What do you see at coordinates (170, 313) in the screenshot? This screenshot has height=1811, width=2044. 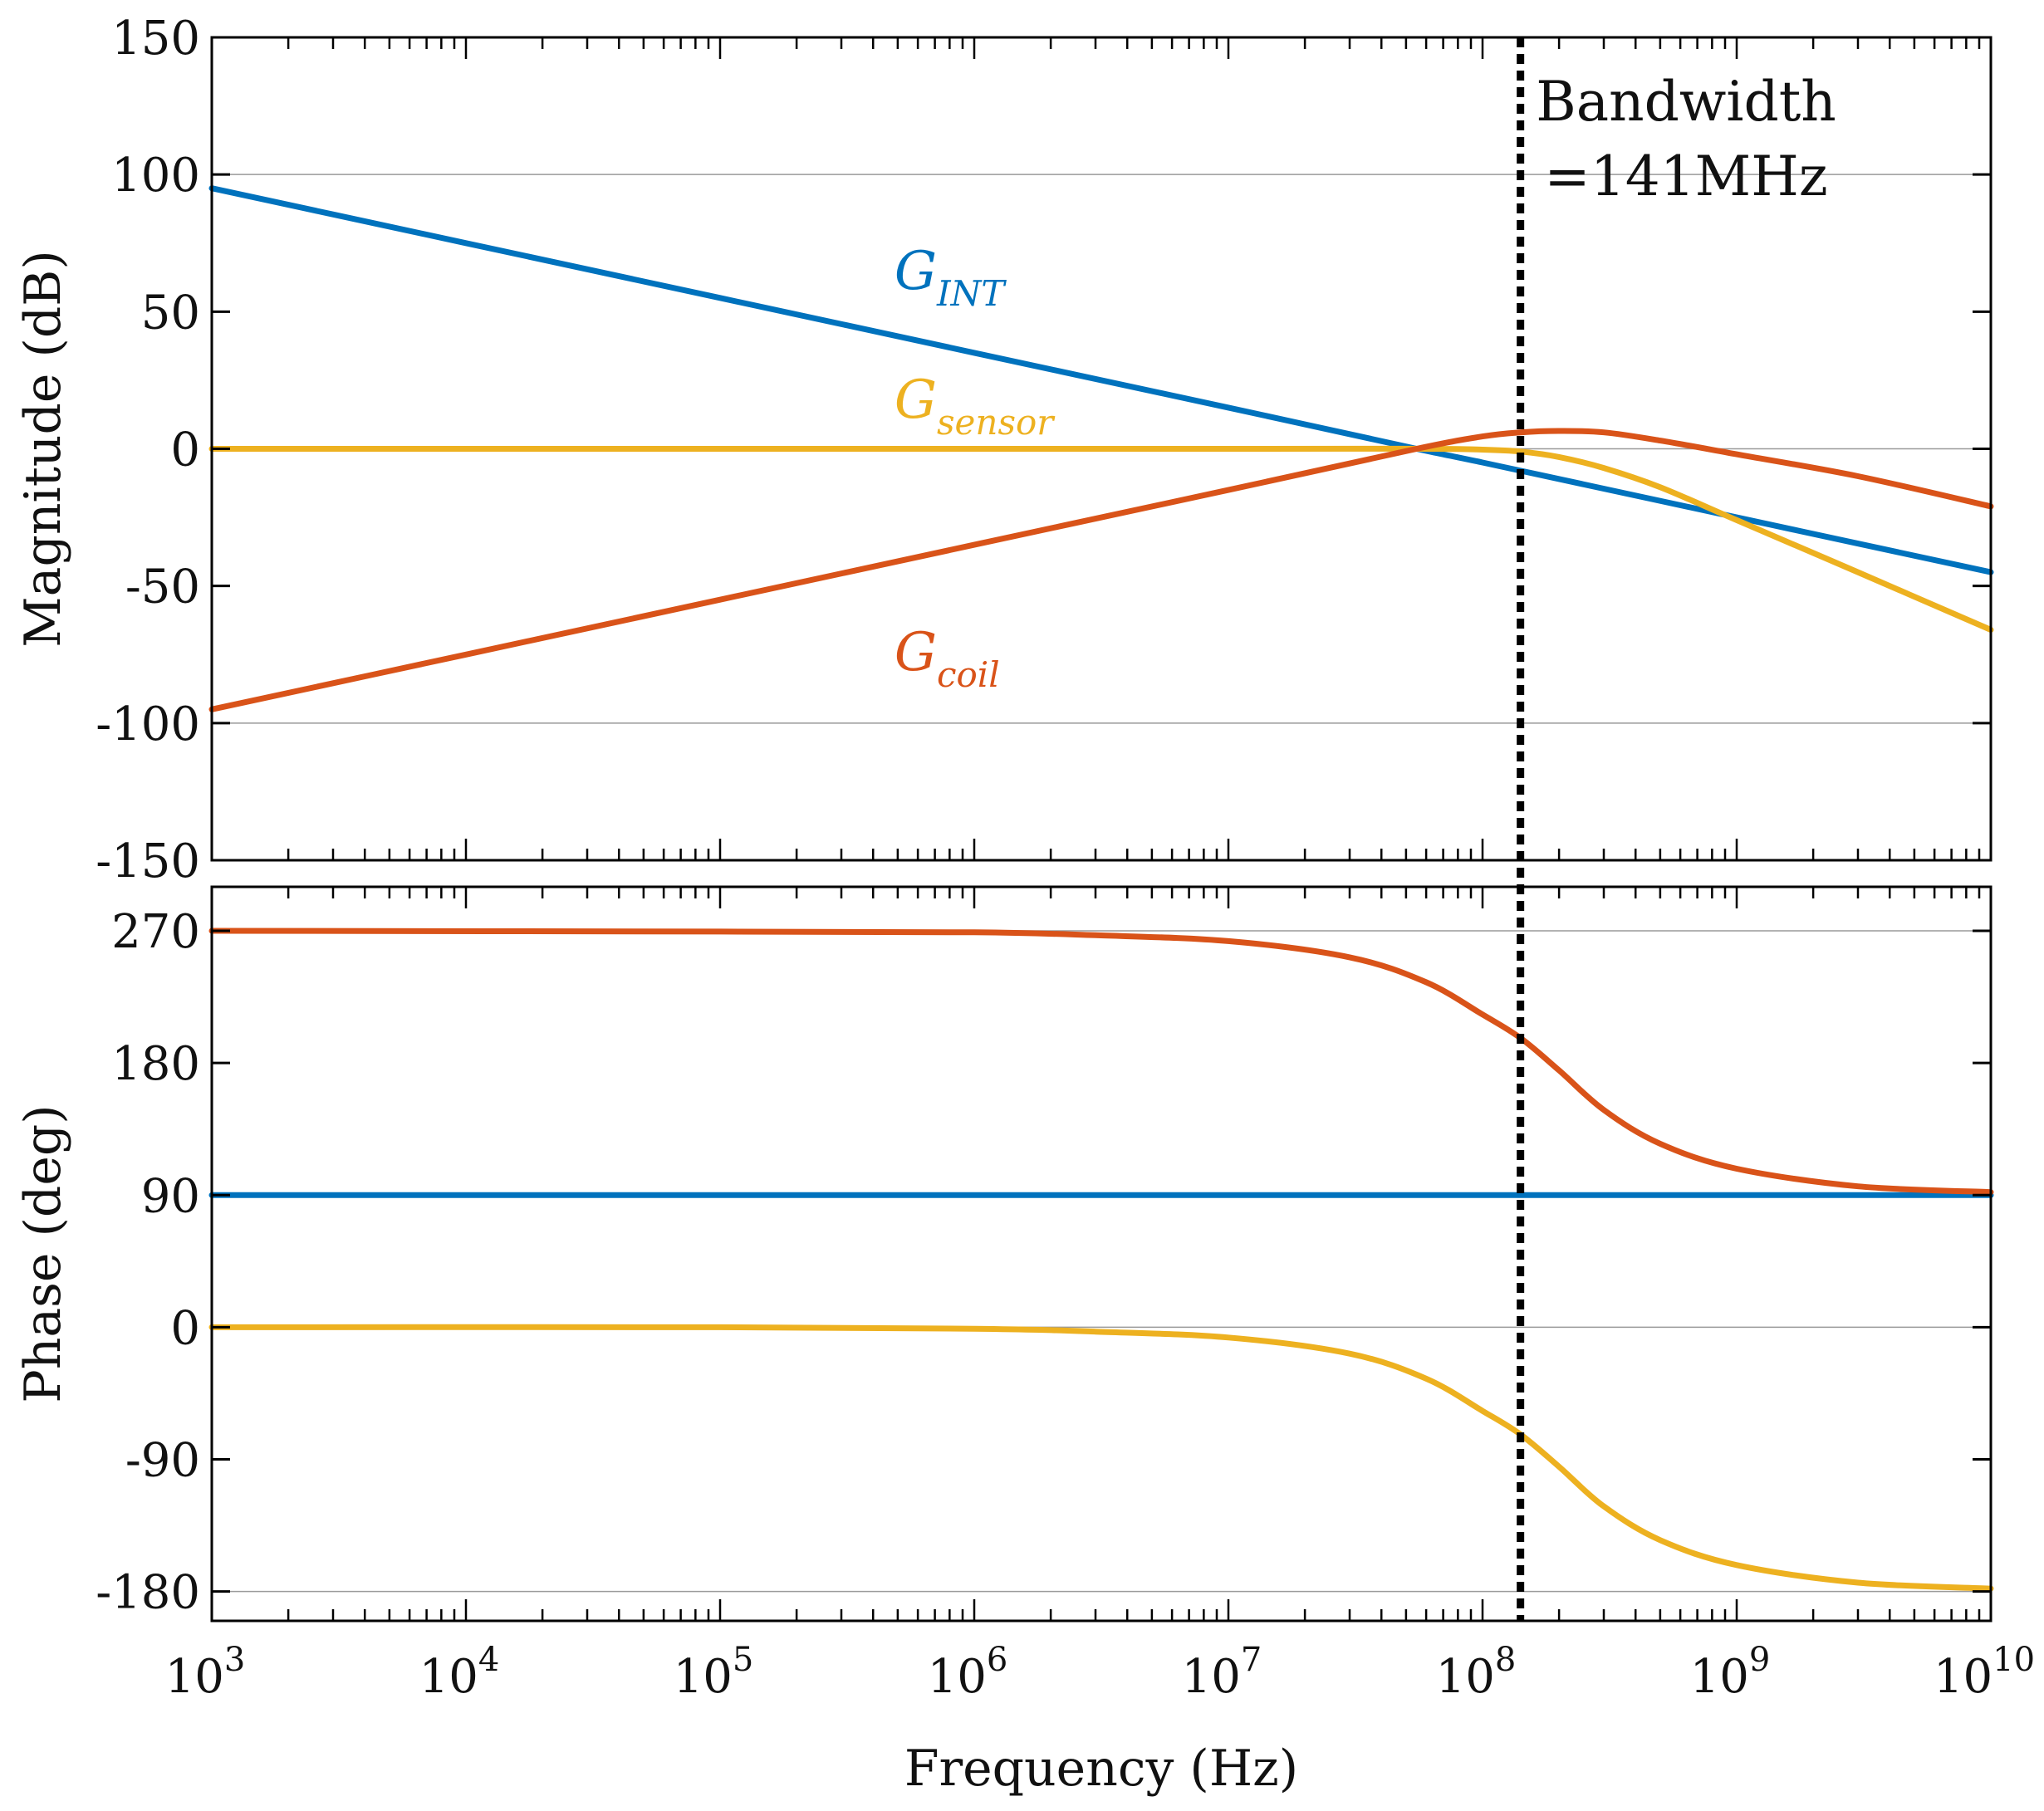 I see `magnitude-ytick-label: 50` at bounding box center [170, 313].